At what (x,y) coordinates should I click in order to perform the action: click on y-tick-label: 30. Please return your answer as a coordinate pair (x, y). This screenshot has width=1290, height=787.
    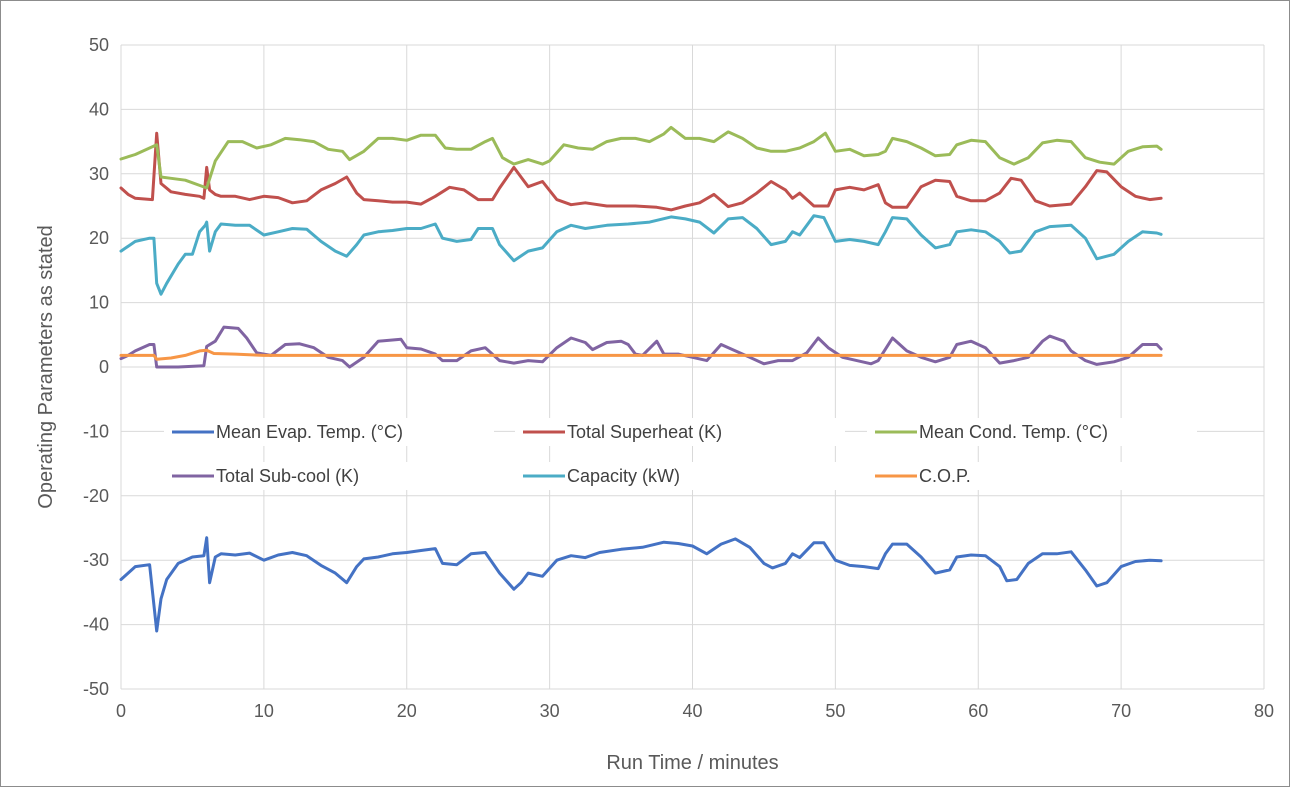
    Looking at the image, I should click on (99, 174).